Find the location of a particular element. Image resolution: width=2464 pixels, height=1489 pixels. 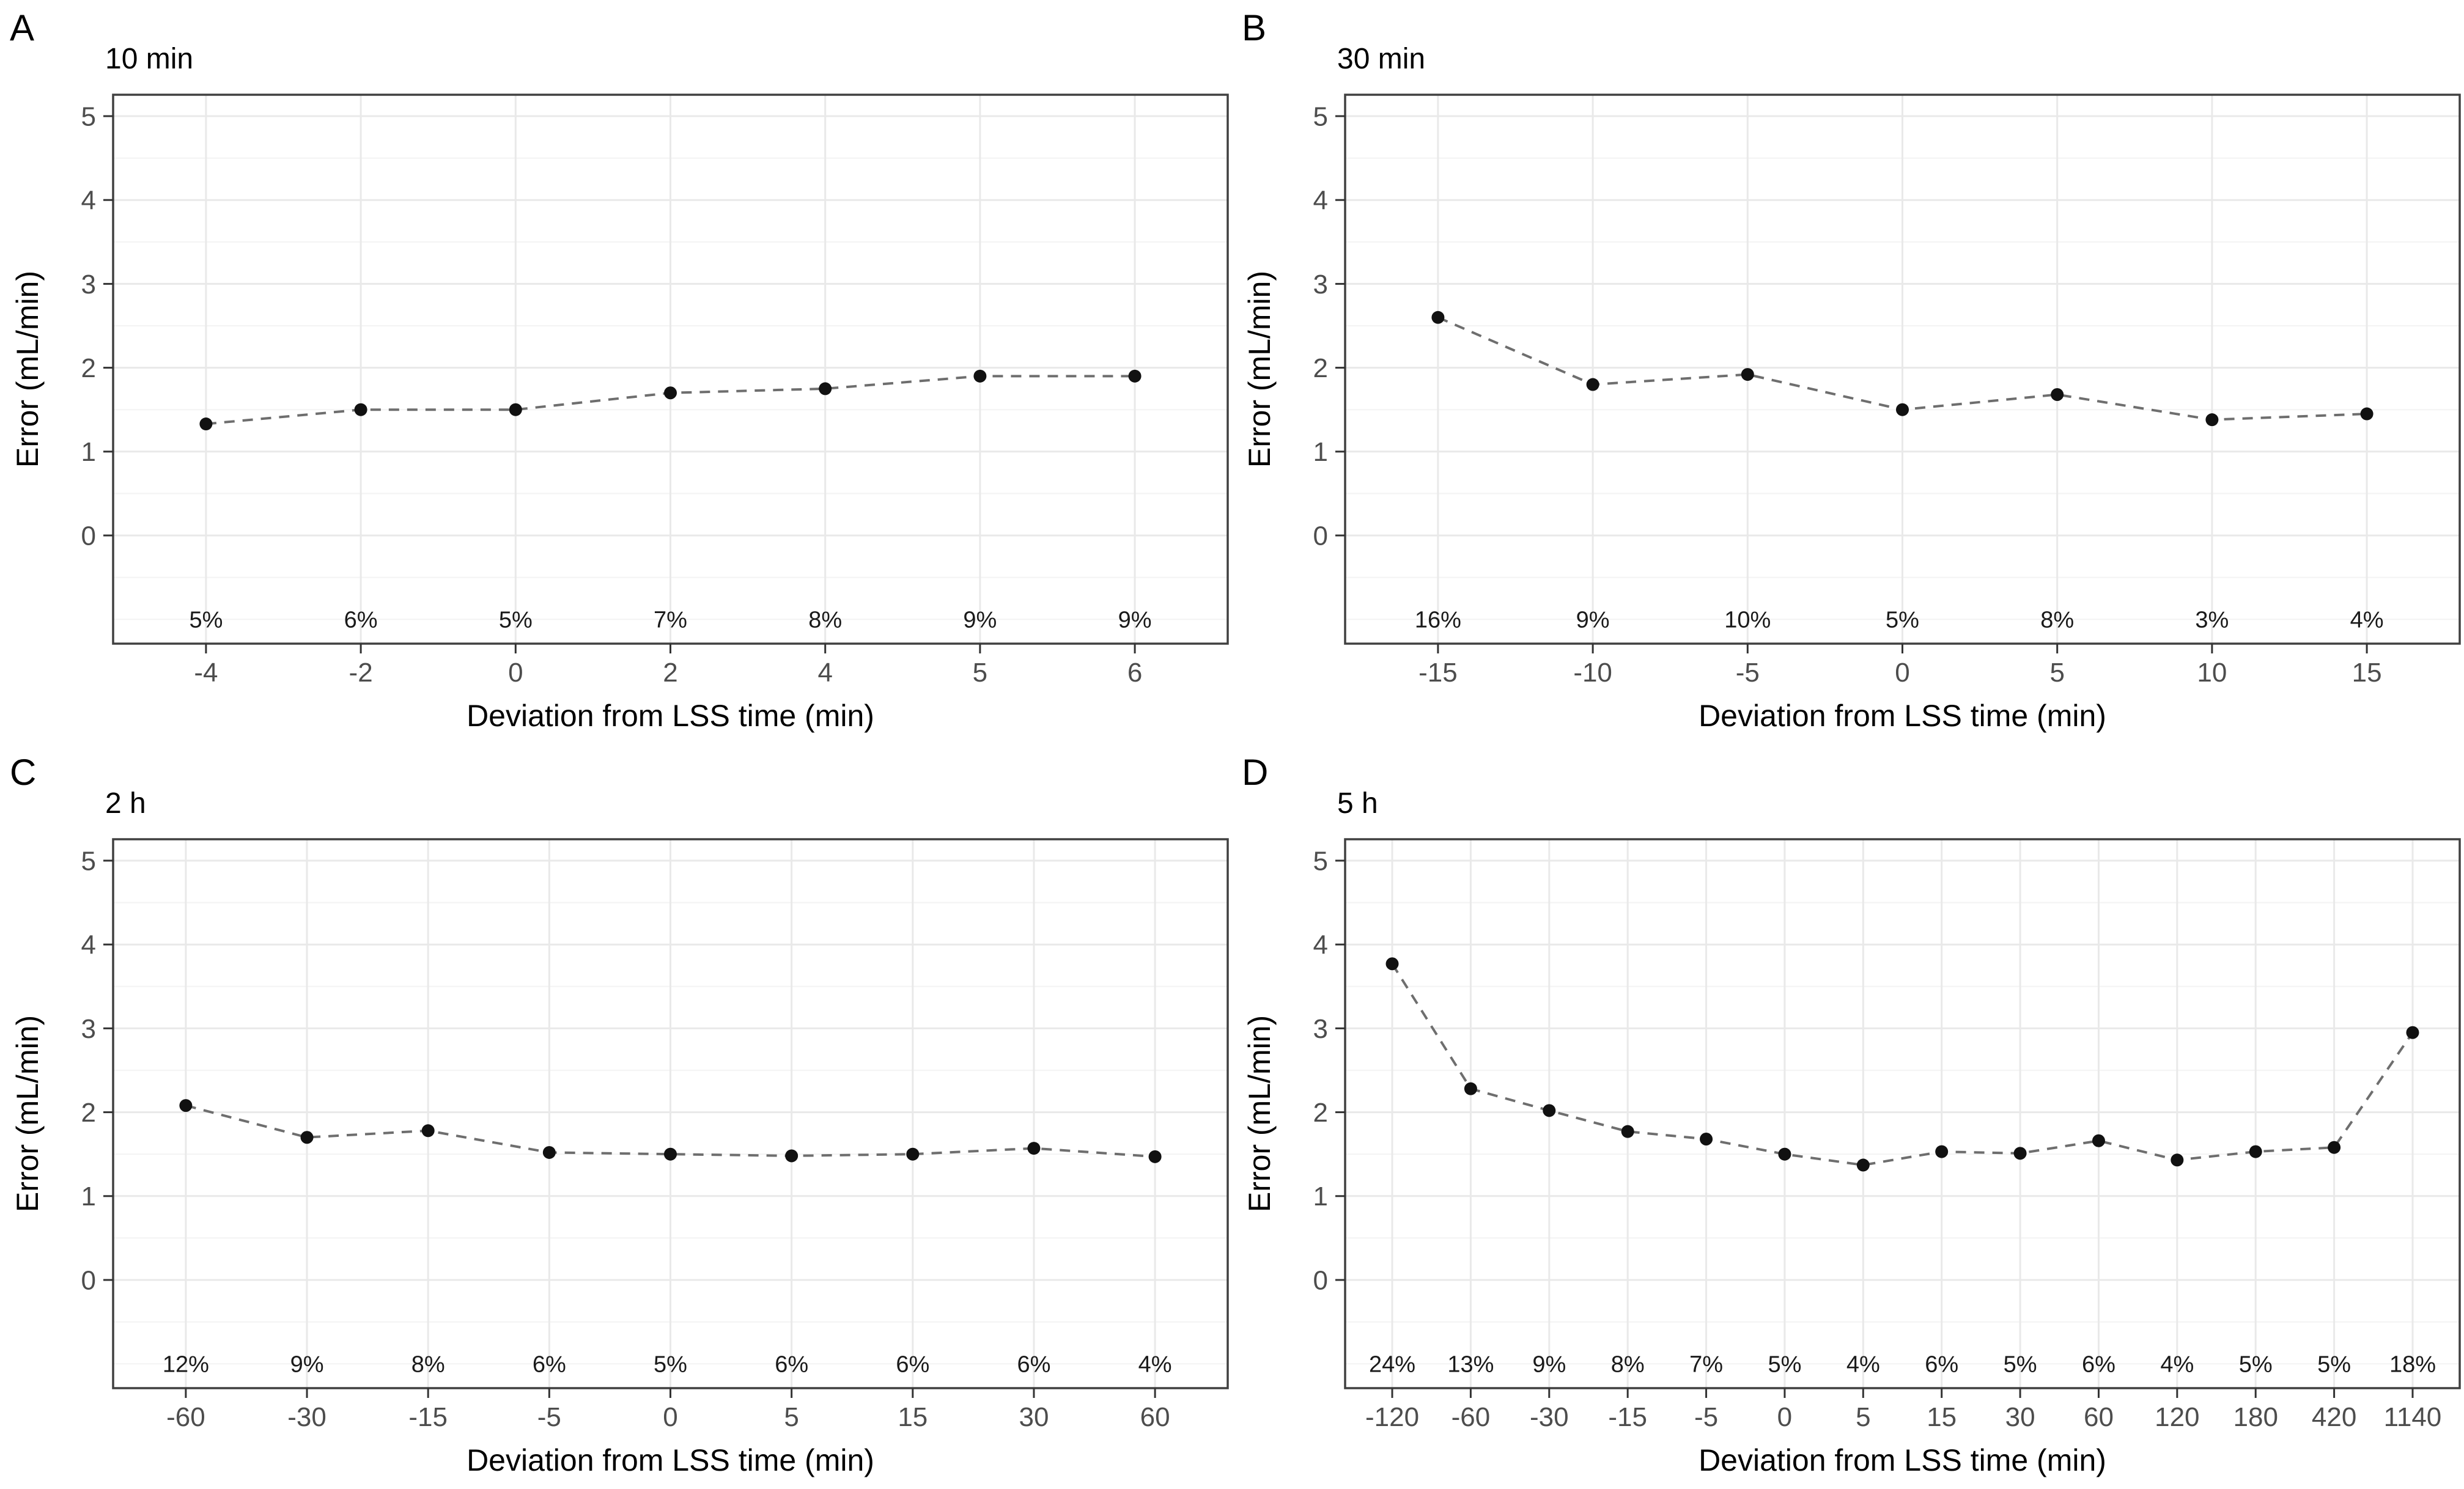

percent-label: 12% is located at coordinates (186, 1365).